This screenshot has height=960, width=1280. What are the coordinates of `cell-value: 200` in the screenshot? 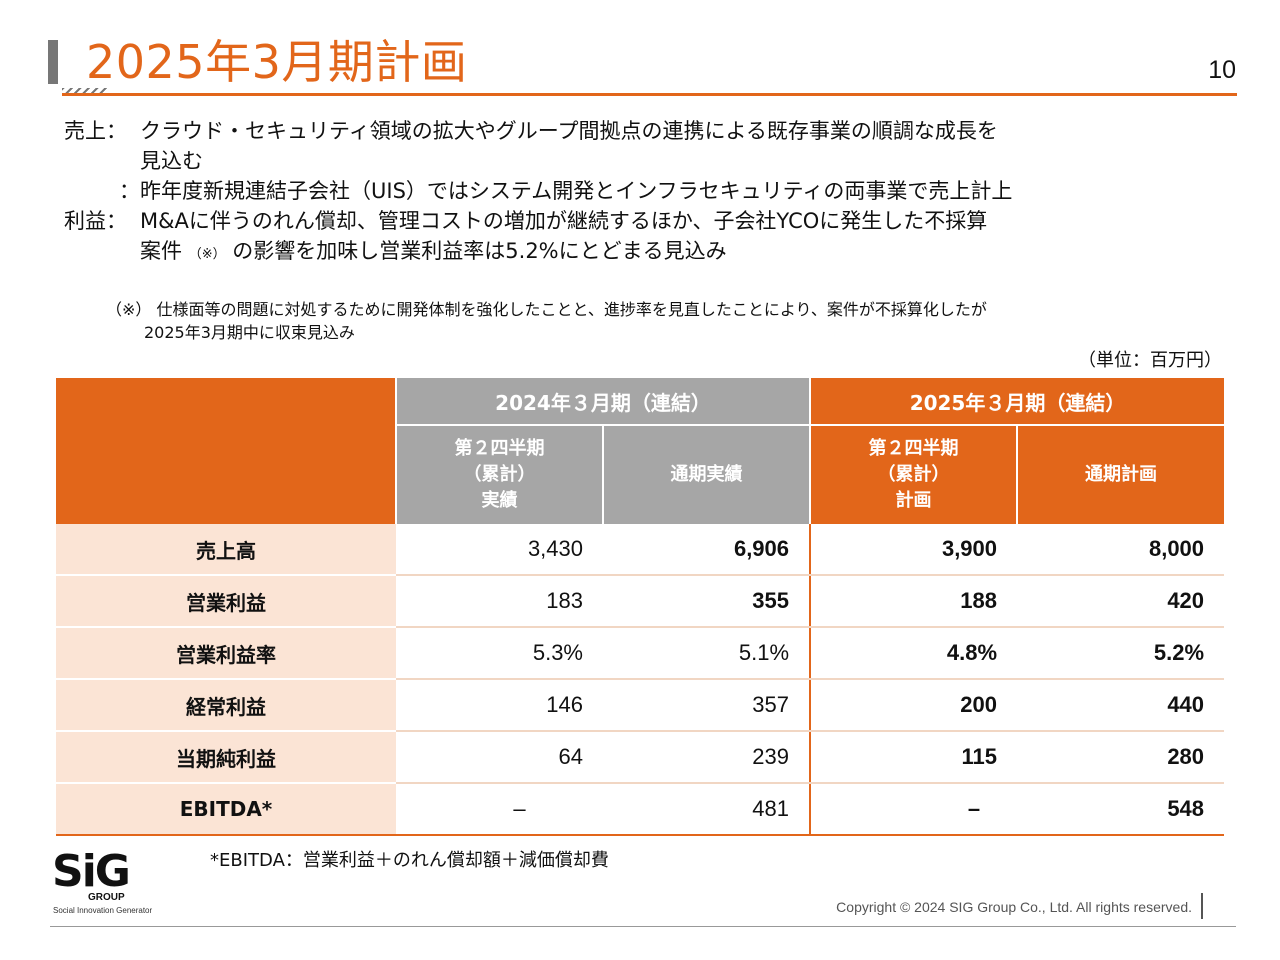 It's located at (913, 705).